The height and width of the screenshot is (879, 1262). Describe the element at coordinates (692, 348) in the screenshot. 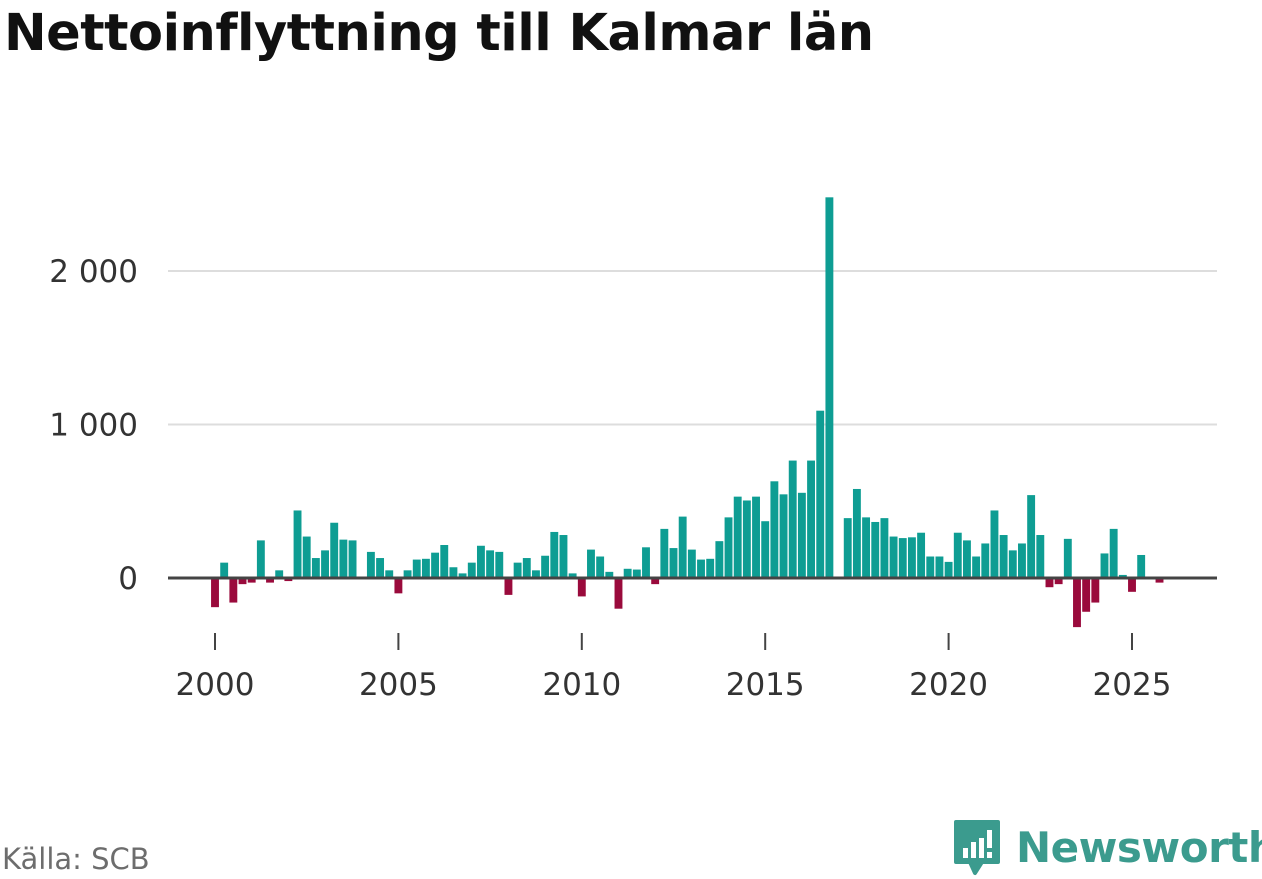

I see `gridlines` at that location.